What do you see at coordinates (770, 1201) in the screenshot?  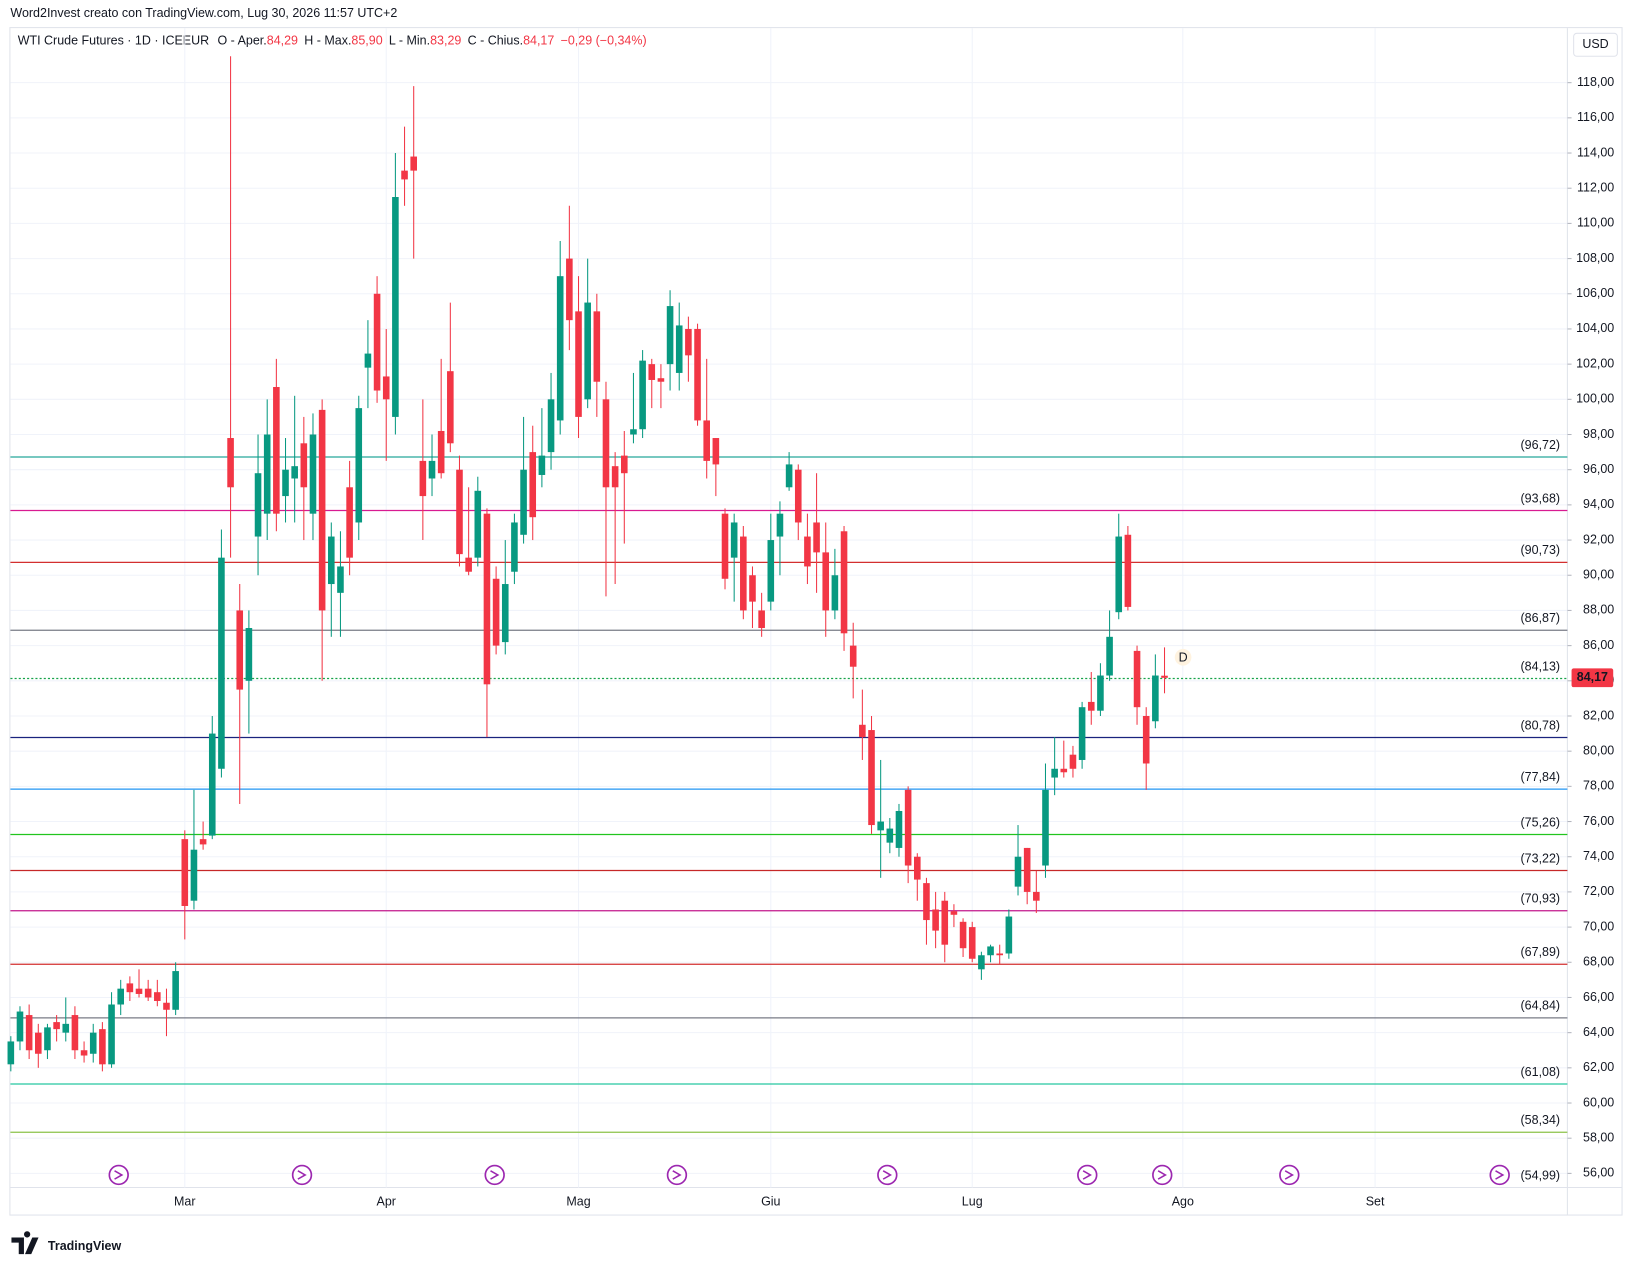 I see `x-tick-label: Giu` at bounding box center [770, 1201].